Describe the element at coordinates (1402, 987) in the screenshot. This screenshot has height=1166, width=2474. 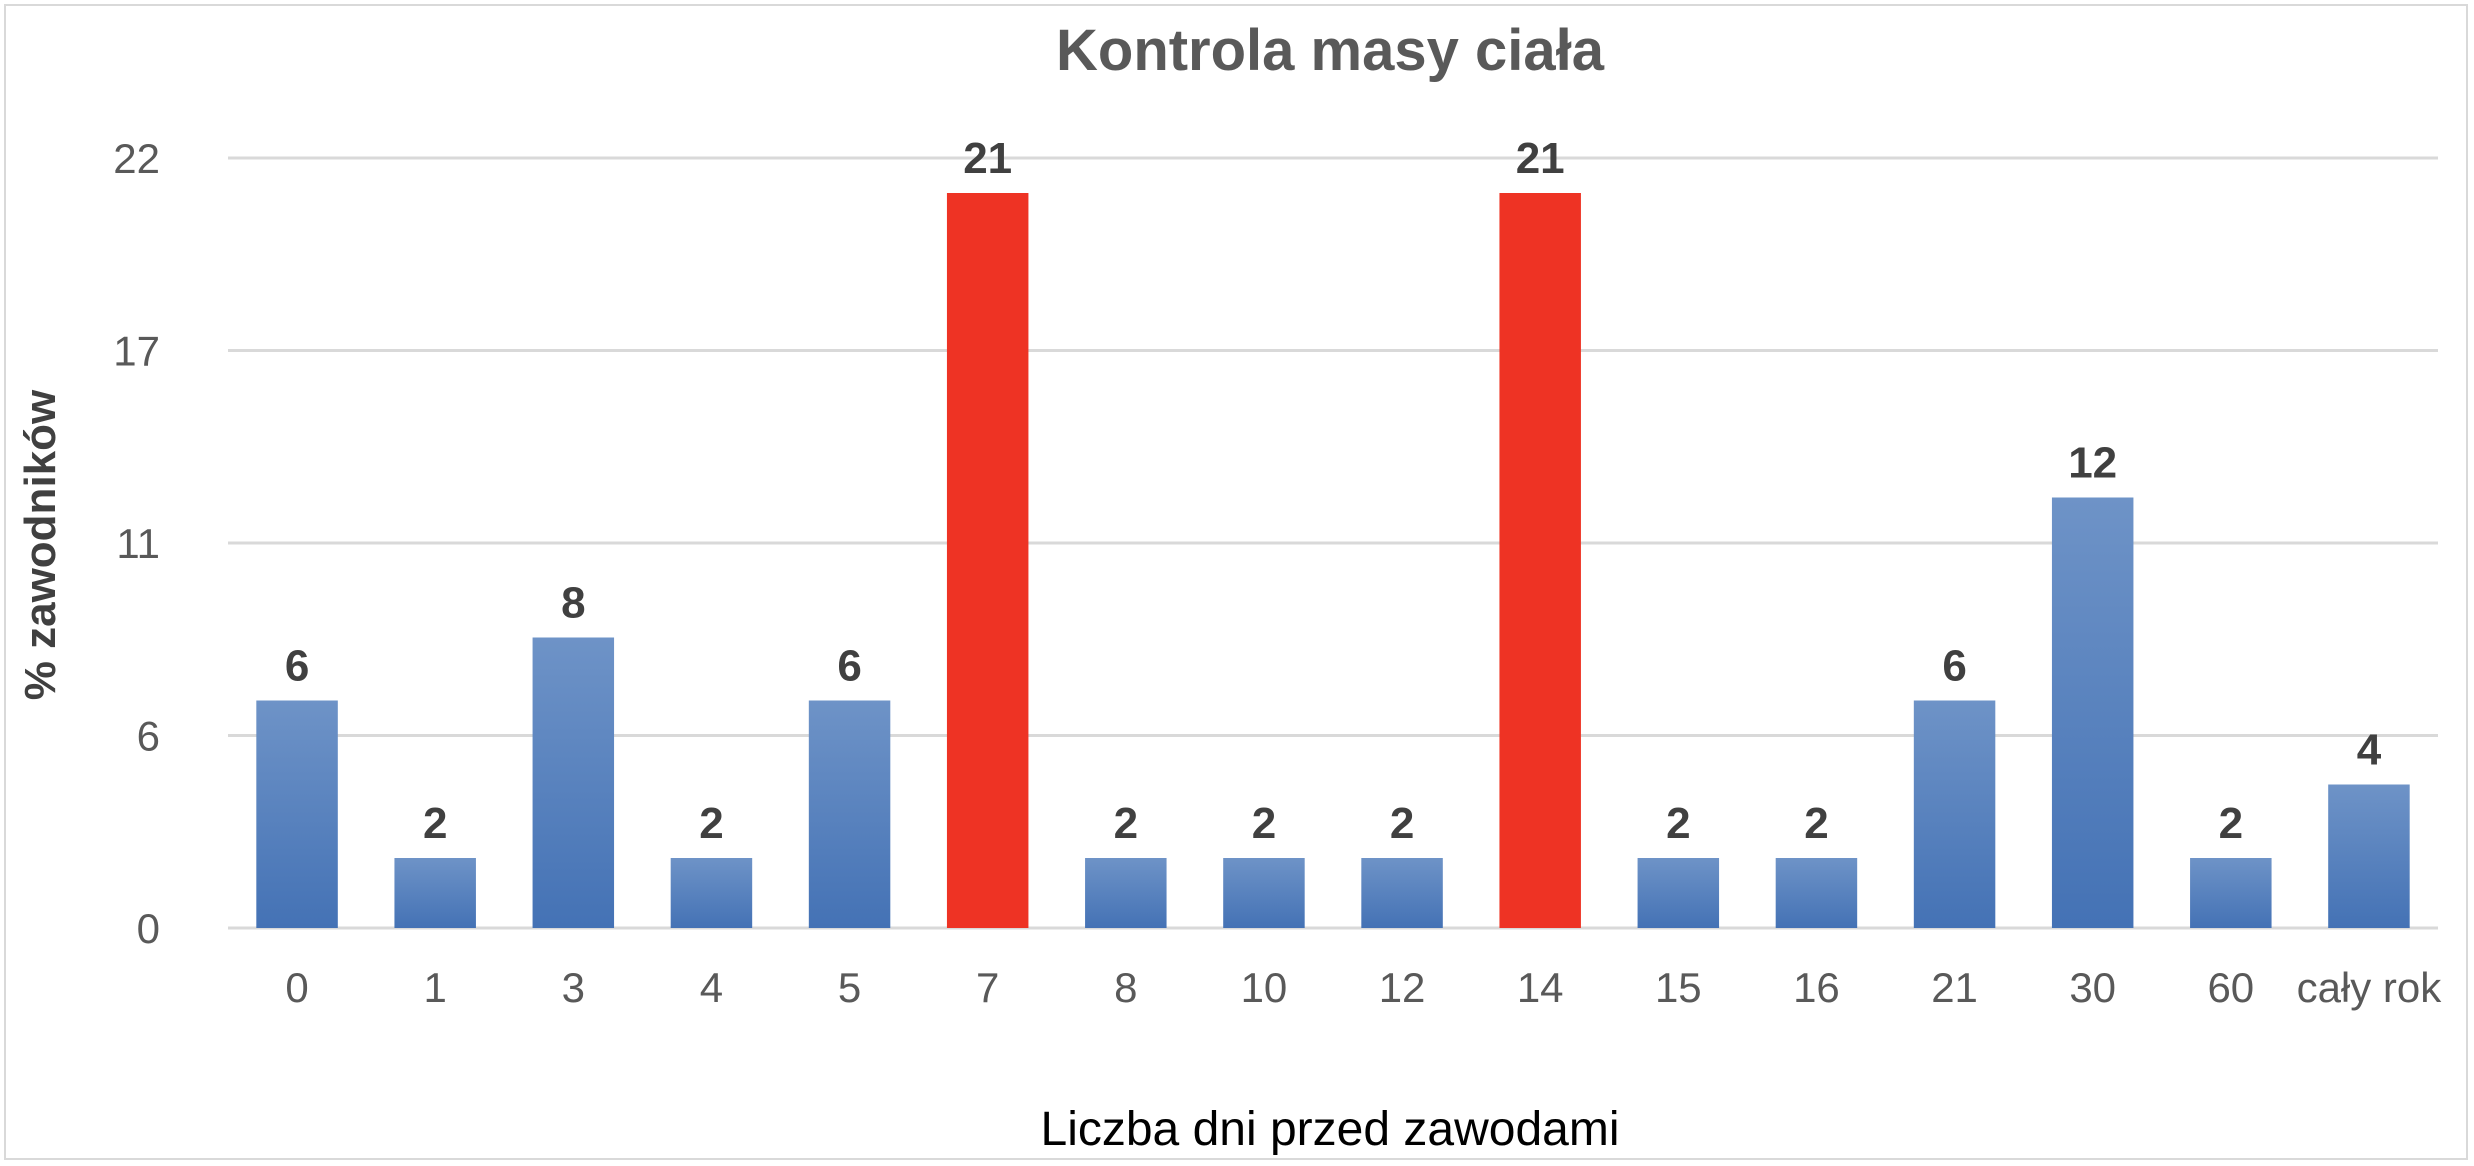
I see `x-tick-label: 12` at that location.